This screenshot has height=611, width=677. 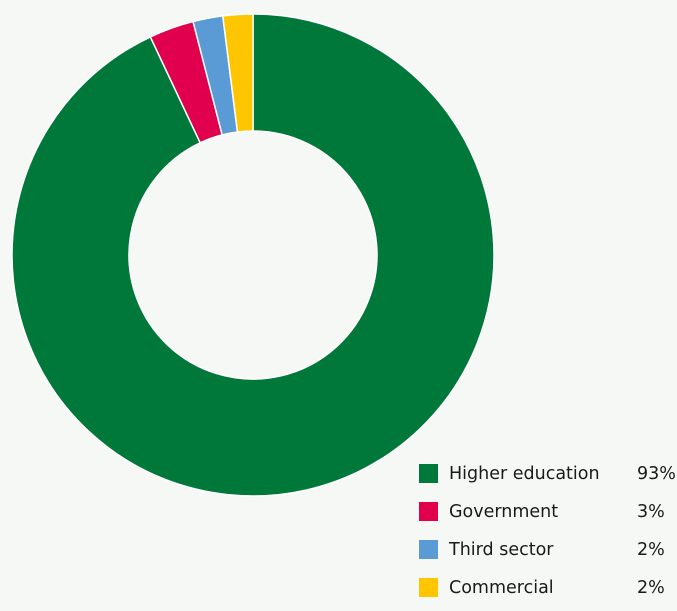 I want to click on legend-label-third-sector: Third sector, so click(x=501, y=549).